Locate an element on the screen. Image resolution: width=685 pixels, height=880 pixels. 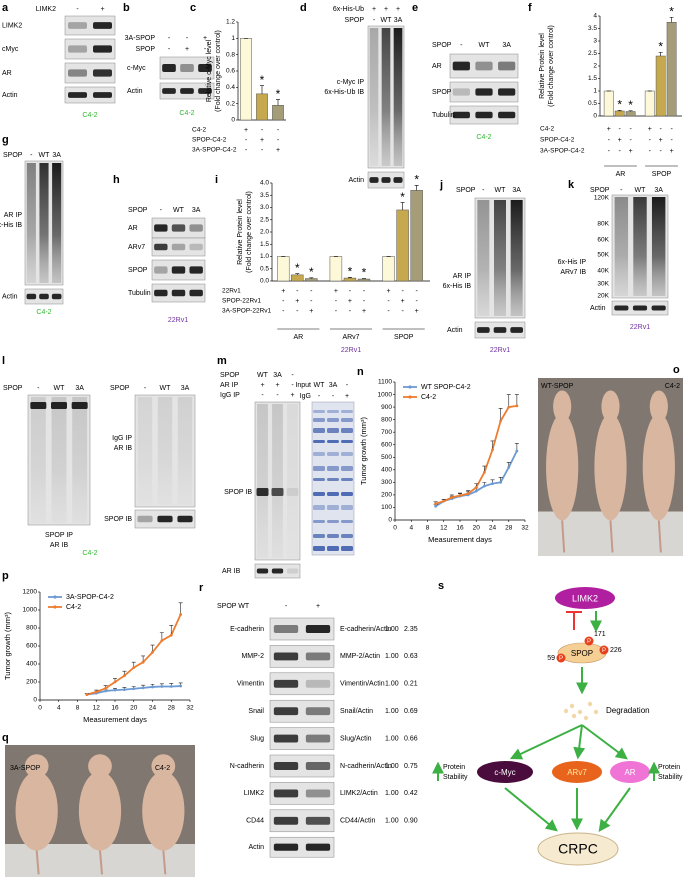
row-label: 3A-SPOP-22Rv1 is located at coordinates (247, 311).